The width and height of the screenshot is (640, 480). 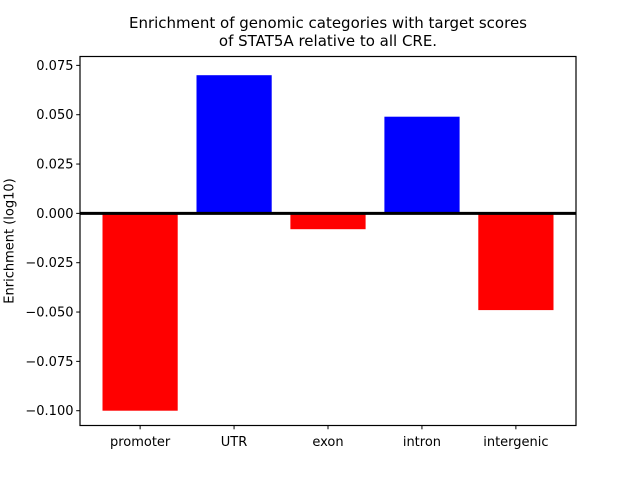 I want to click on x-tick-label-exon: exon, so click(x=327, y=442).